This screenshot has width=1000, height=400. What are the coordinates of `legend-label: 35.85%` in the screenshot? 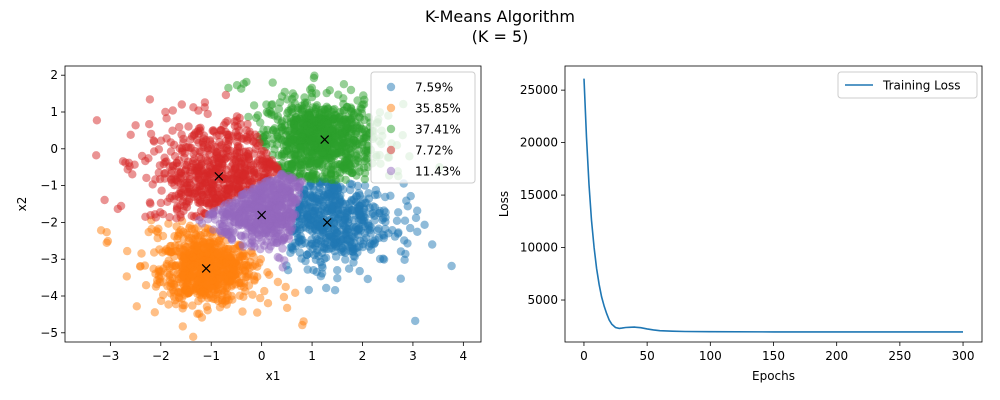 It's located at (438, 109).